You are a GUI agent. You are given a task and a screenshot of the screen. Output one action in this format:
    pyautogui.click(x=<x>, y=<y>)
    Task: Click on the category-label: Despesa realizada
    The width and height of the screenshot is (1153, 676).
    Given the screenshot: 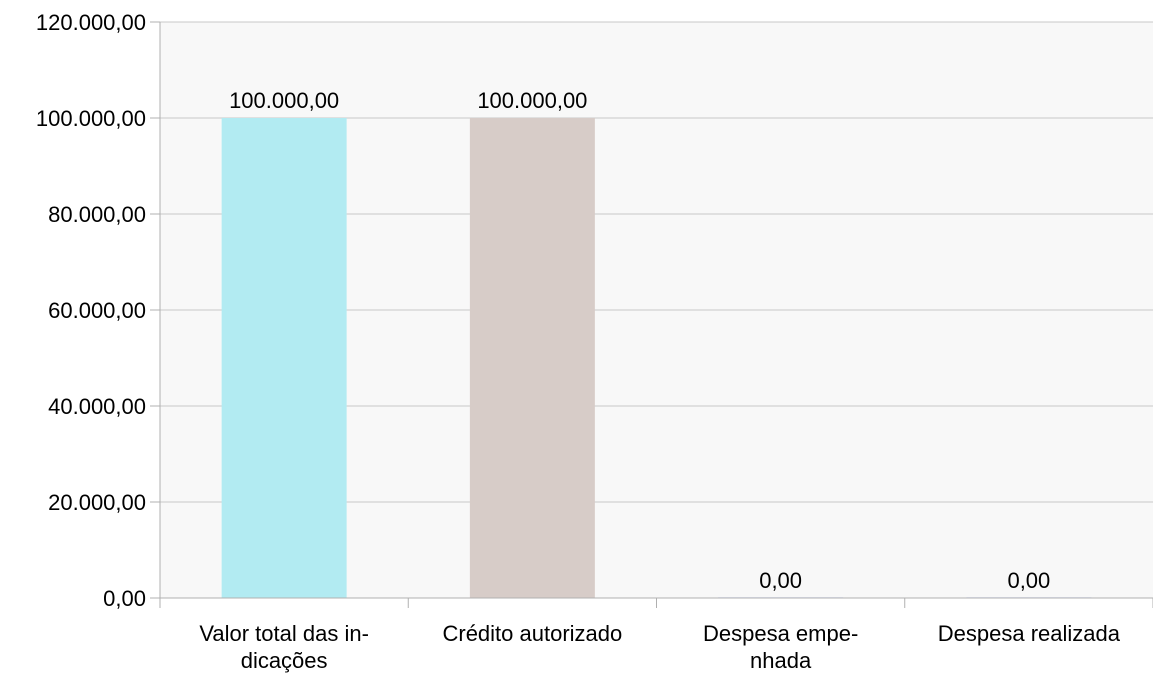 What is the action you would take?
    pyautogui.click(x=1029, y=633)
    